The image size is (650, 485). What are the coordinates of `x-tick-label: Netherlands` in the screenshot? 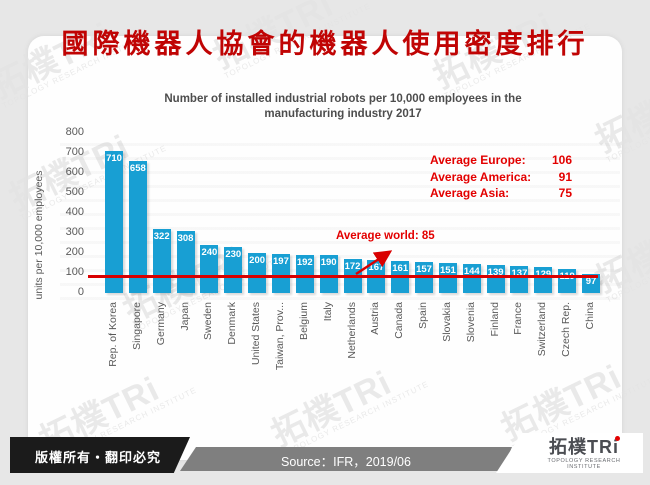 It's located at (351, 330).